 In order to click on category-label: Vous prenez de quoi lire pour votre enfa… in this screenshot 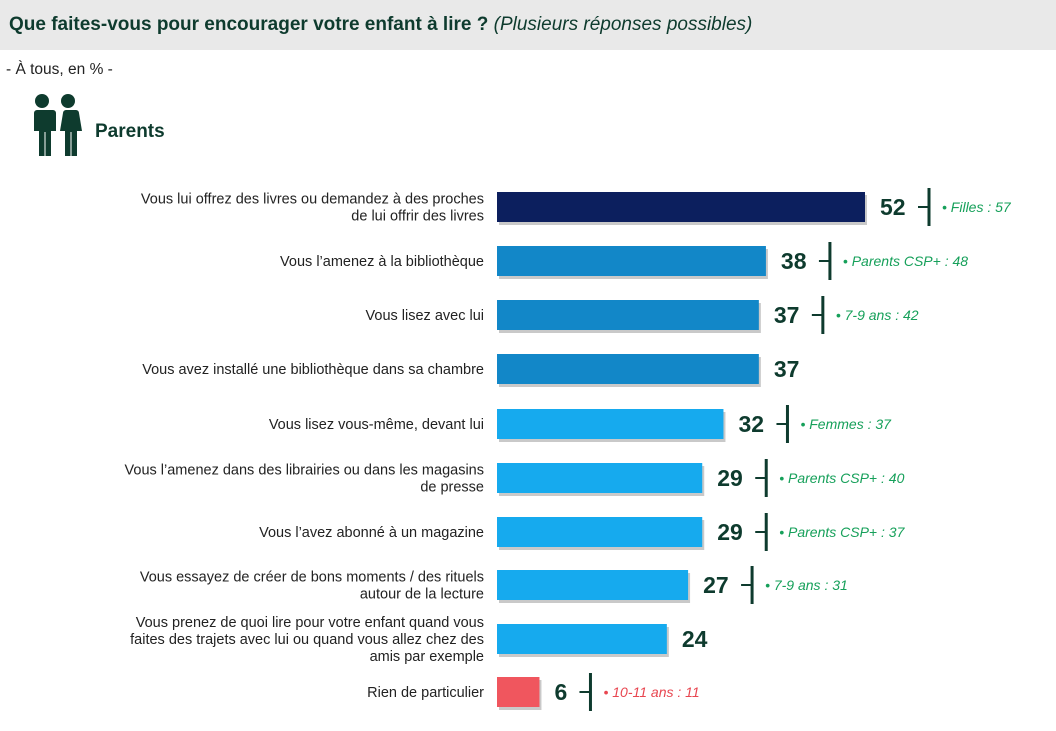, I will do `click(310, 623)`.